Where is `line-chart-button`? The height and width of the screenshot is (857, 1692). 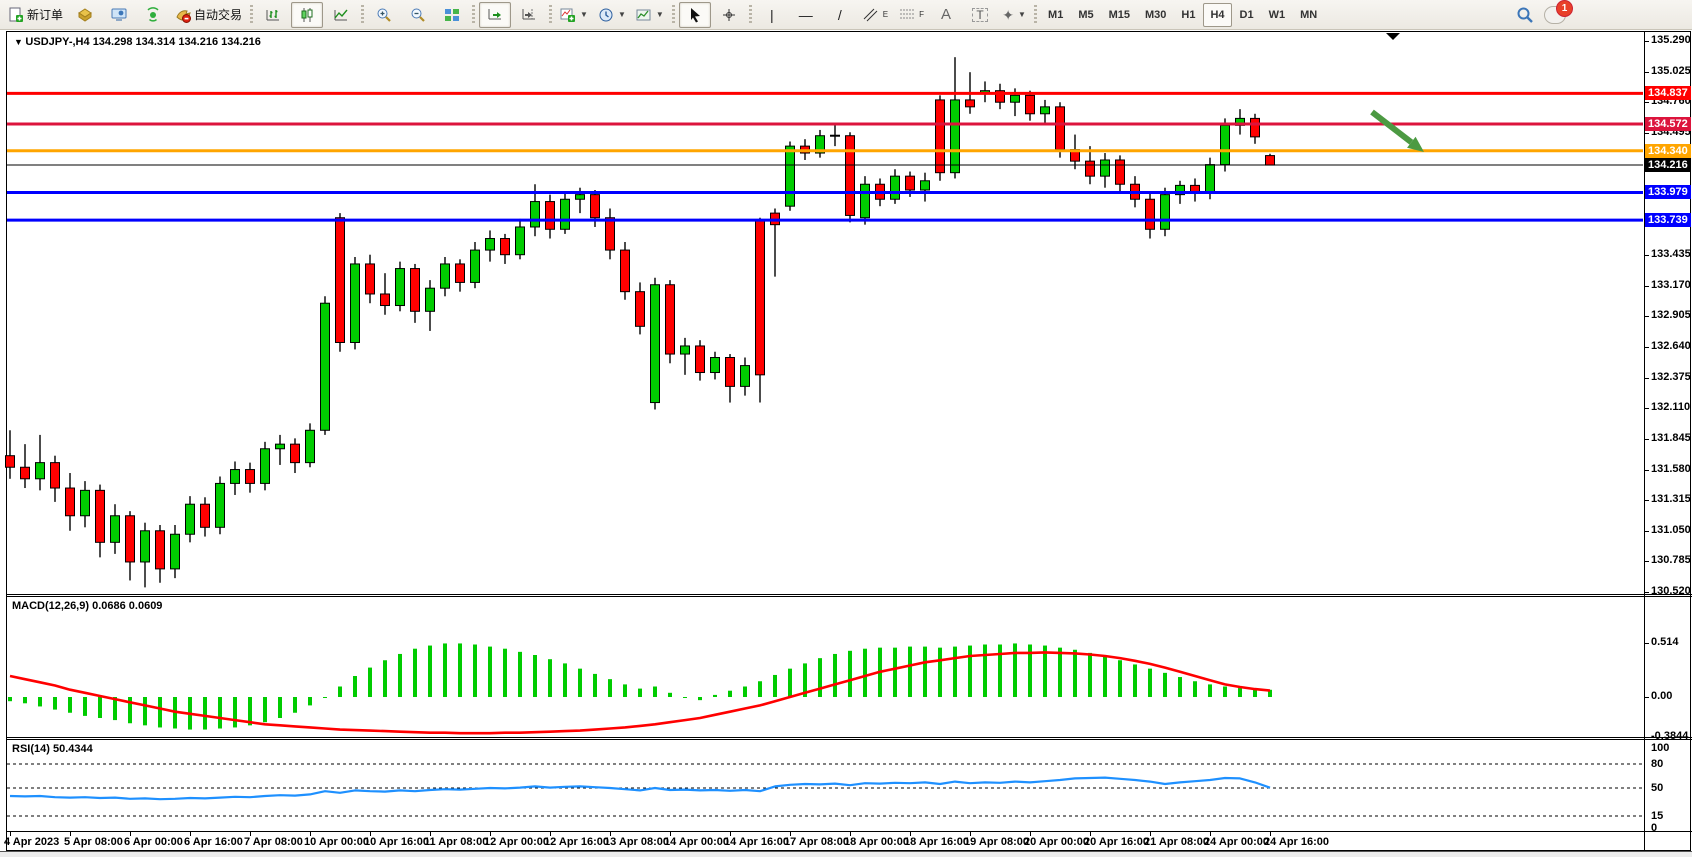
line-chart-button is located at coordinates (341, 15).